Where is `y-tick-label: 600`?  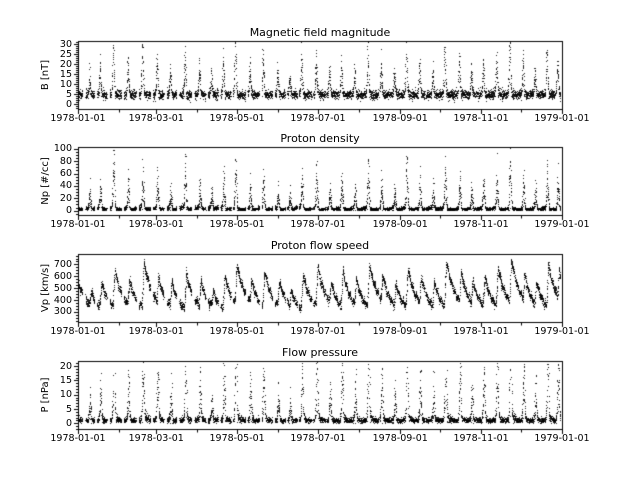 y-tick-label: 600 is located at coordinates (62, 276).